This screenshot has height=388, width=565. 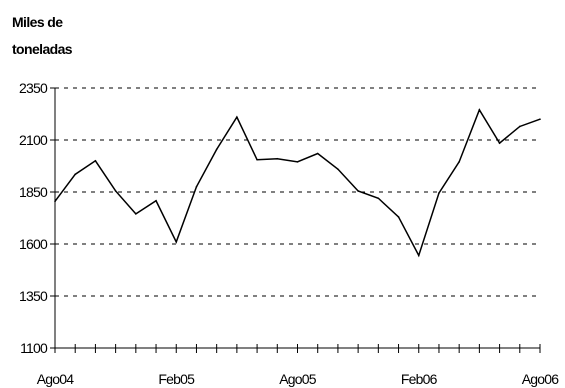 What do you see at coordinates (33, 192) in the screenshot?
I see `y-tick-label: 1850` at bounding box center [33, 192].